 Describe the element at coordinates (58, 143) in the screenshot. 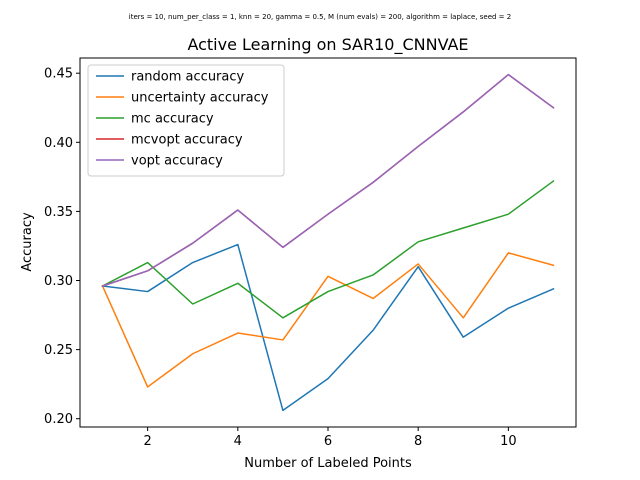

I see `y-tick-label: 0.40` at that location.